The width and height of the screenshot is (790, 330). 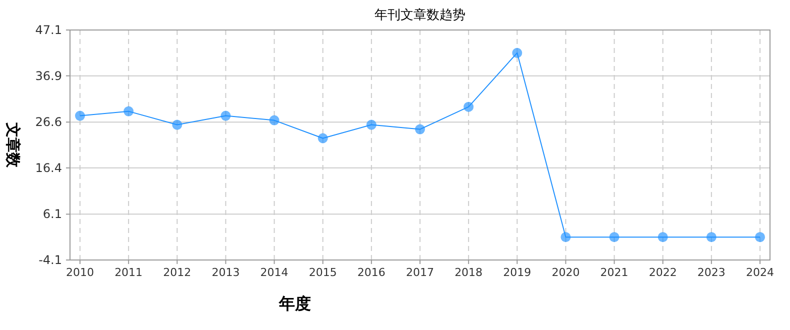 What do you see at coordinates (566, 272) in the screenshot?
I see `x-tick-label: 2020` at bounding box center [566, 272].